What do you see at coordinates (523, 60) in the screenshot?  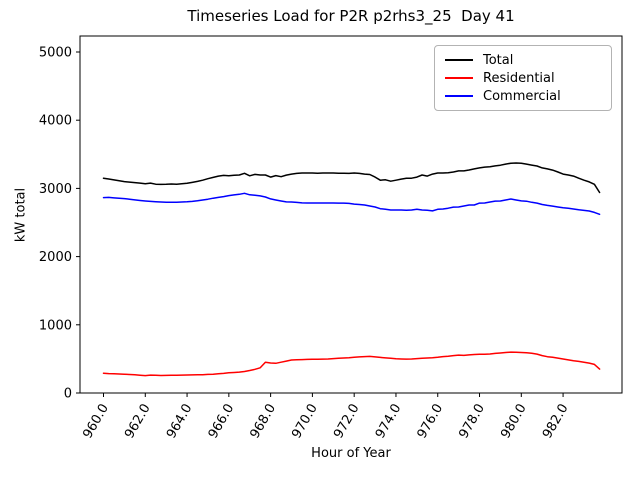 I see `legend-item: Total` at bounding box center [523, 60].